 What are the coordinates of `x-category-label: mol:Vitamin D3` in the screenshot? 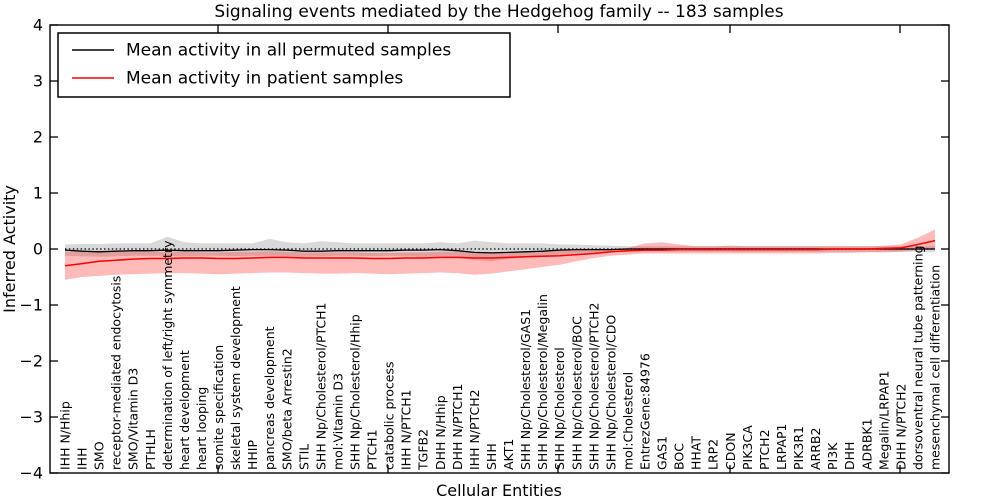 It's located at (337, 421).